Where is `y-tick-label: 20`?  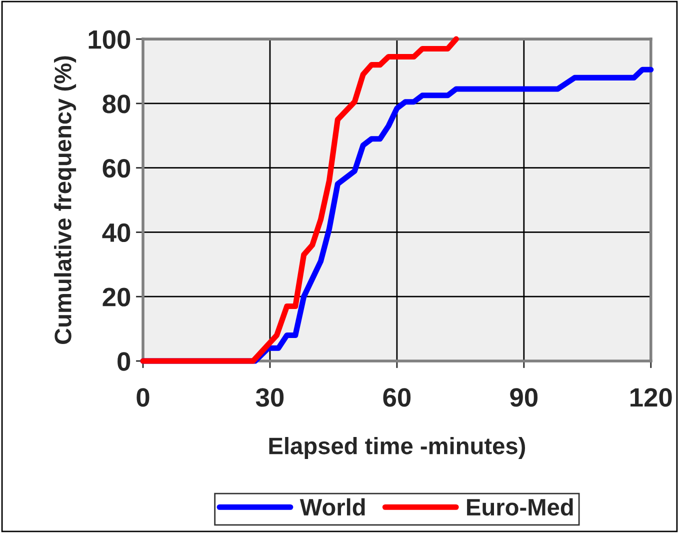 y-tick-label: 20 is located at coordinates (116, 297).